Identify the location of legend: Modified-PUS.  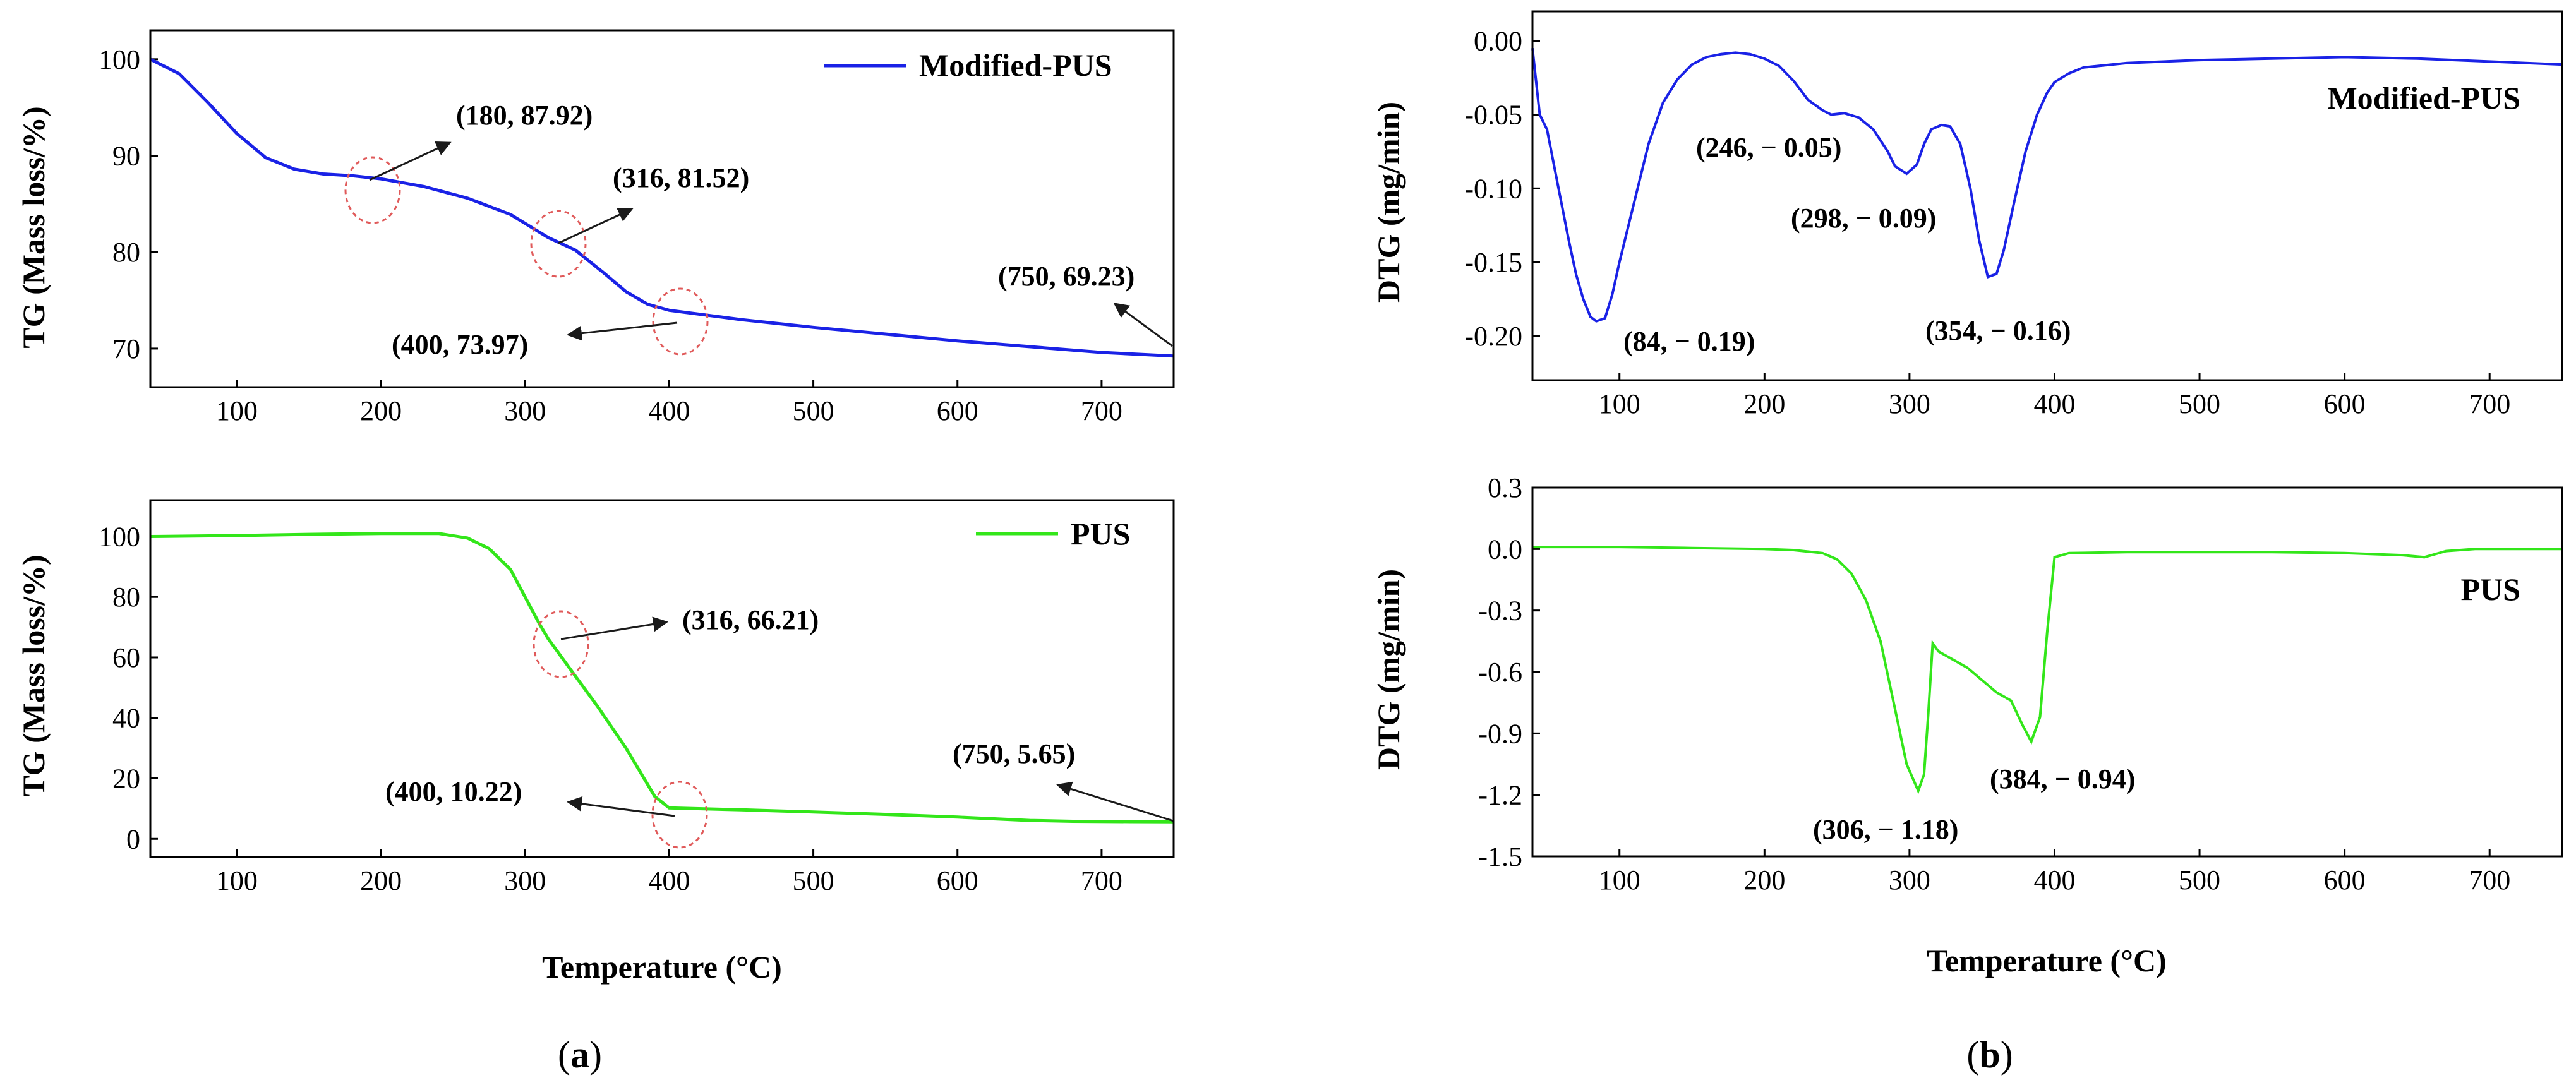
(968, 65).